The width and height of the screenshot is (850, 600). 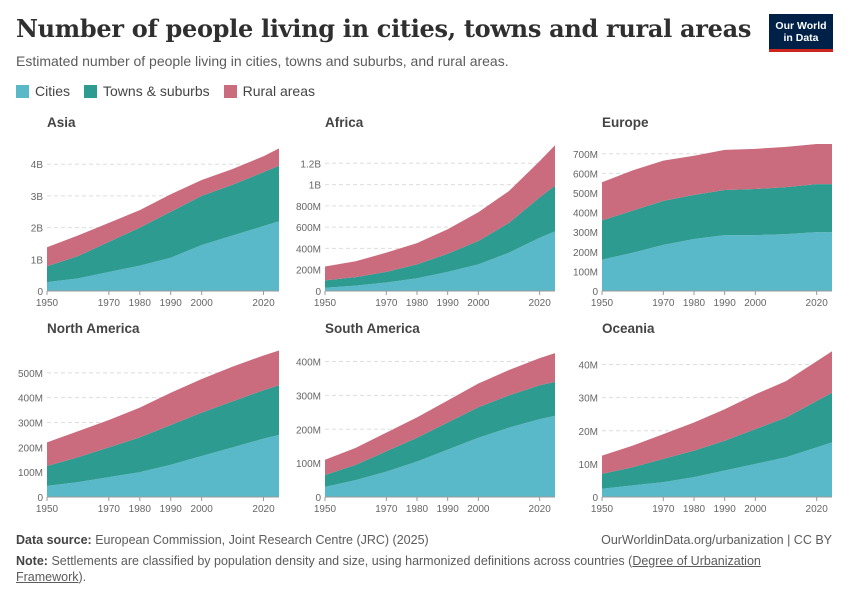 What do you see at coordinates (801, 38) in the screenshot?
I see `logo-line-2: in Data` at bounding box center [801, 38].